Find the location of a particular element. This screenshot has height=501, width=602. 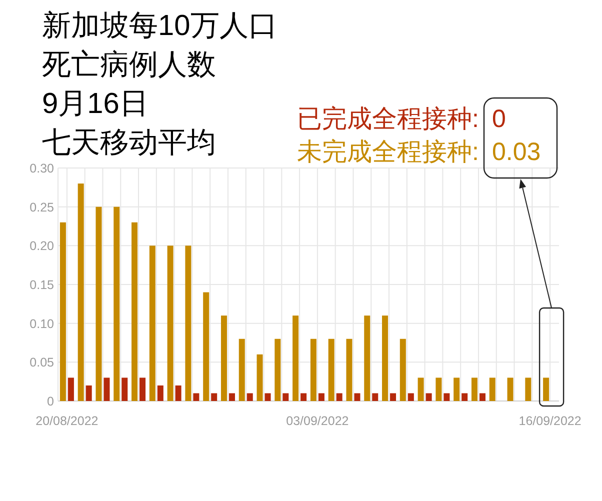

x-tick-label: 16/09/2022 is located at coordinates (550, 421).